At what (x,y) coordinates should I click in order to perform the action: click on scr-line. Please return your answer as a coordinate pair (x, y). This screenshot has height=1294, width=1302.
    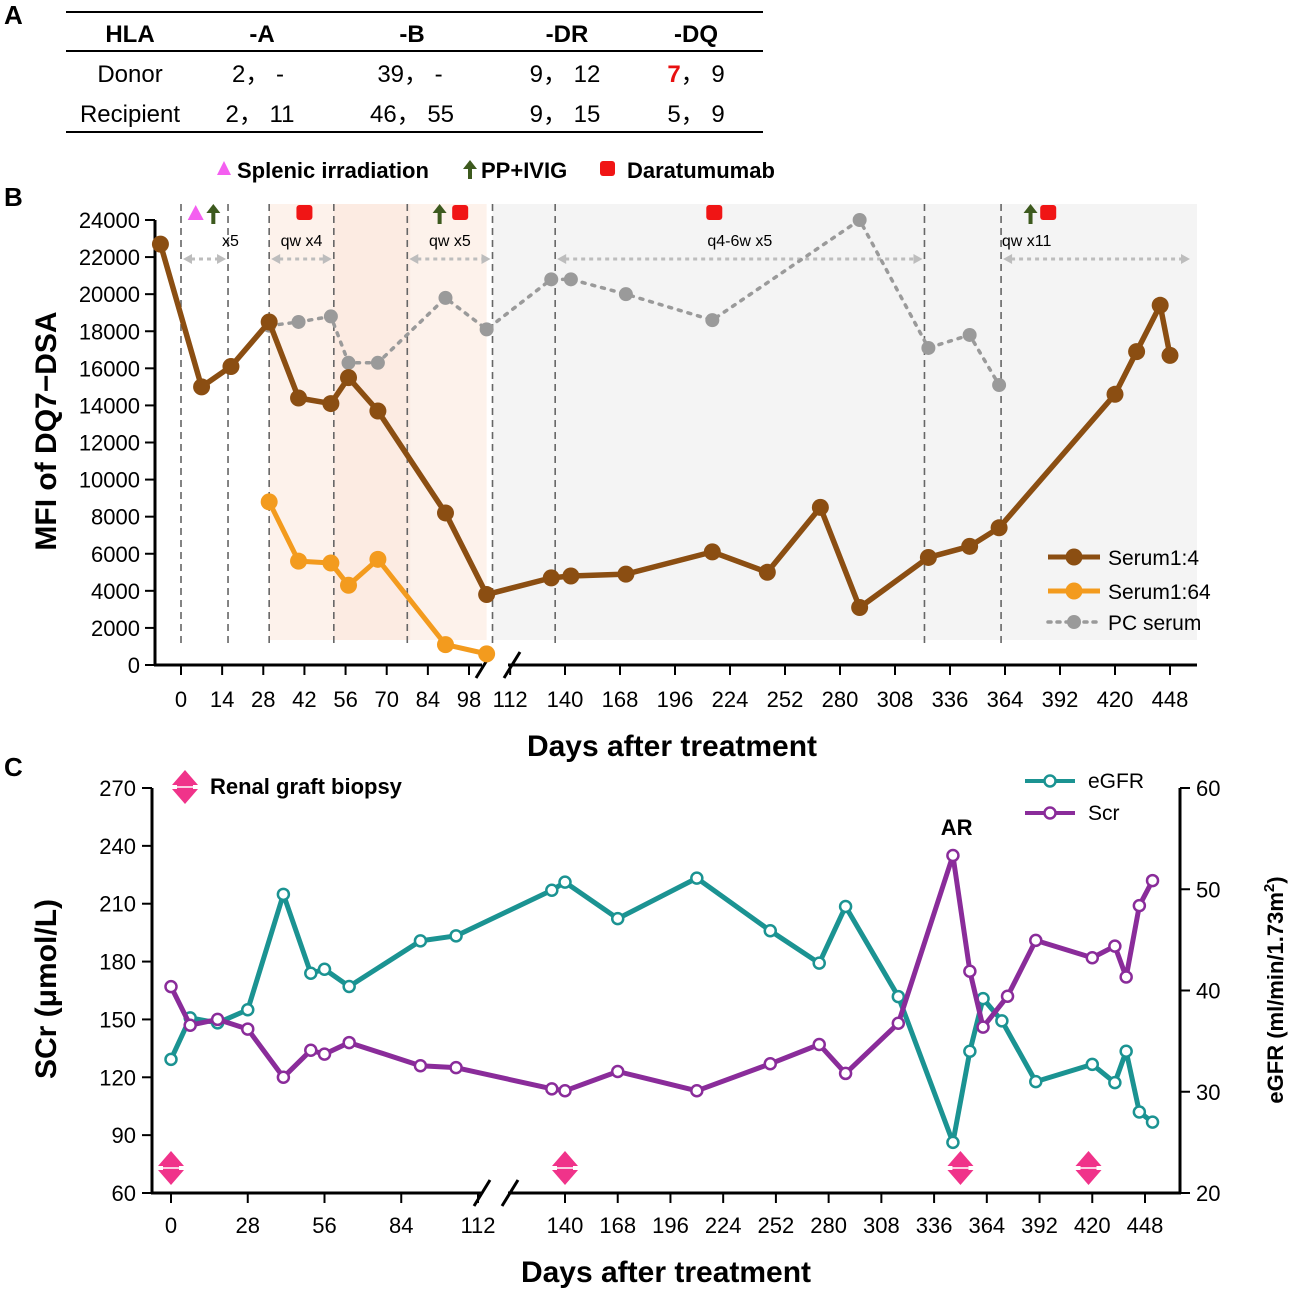
    Looking at the image, I should click on (661, 973).